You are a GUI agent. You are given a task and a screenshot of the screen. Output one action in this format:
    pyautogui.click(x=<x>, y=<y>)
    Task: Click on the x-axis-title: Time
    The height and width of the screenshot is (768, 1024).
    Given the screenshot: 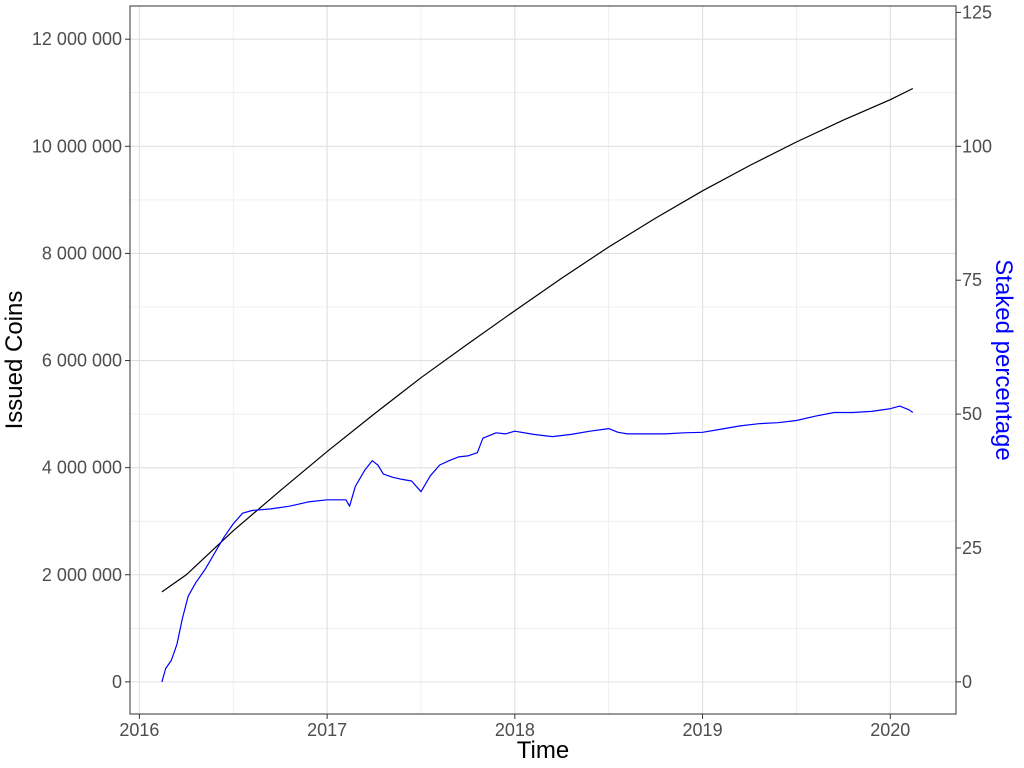 What is the action you would take?
    pyautogui.click(x=543, y=750)
    